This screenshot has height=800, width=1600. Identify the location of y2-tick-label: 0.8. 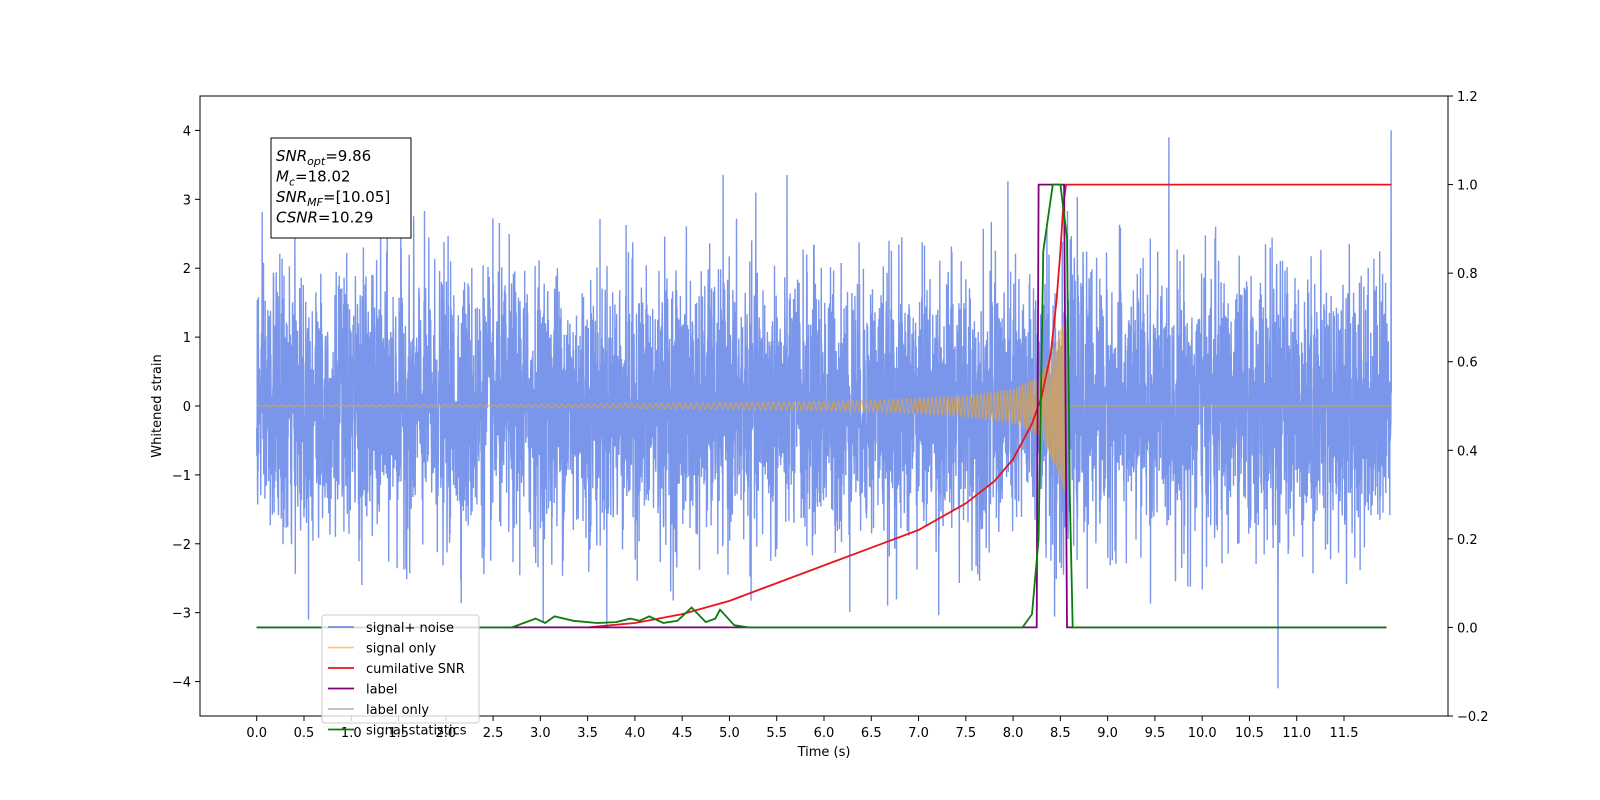
(1467, 274).